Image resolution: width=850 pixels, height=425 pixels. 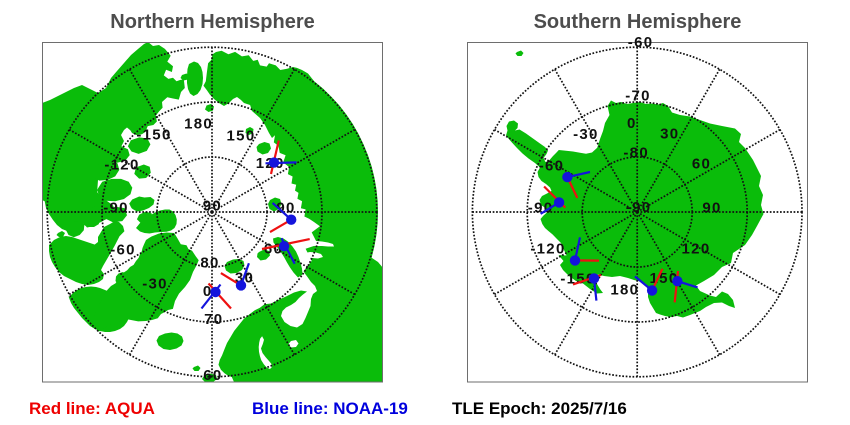 I want to click on svg-text: Blue line: NOAA-19, so click(x=330, y=408).